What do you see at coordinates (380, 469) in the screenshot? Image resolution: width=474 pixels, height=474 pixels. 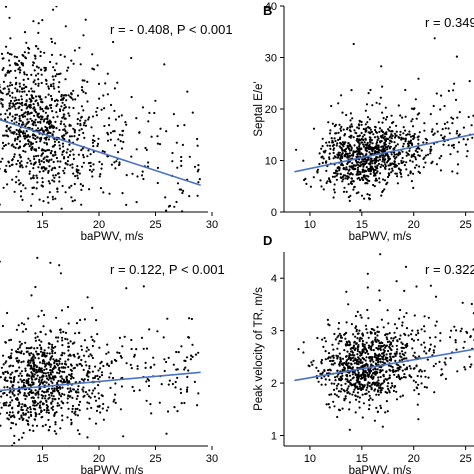 I see `x-axis-title: baPWV, m/s` at bounding box center [380, 469].